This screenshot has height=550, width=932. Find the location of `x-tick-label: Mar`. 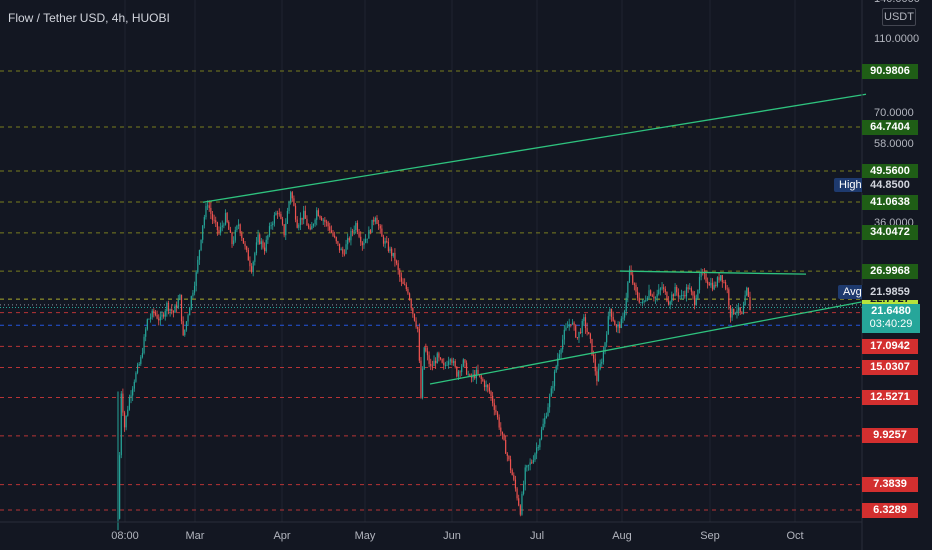

x-tick-label: Mar is located at coordinates (195, 536).